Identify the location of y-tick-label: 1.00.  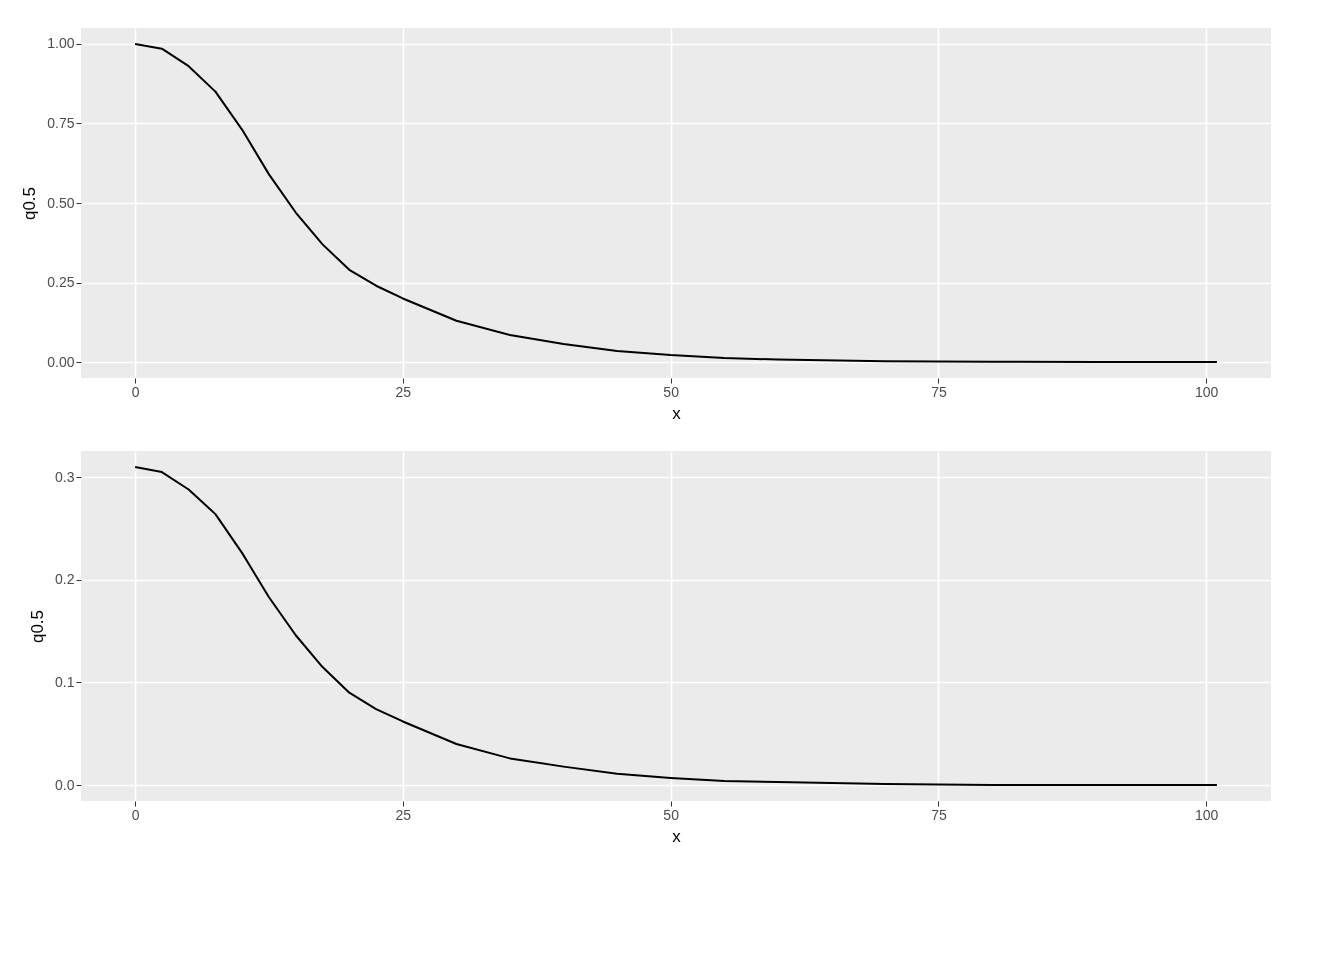
(61, 43).